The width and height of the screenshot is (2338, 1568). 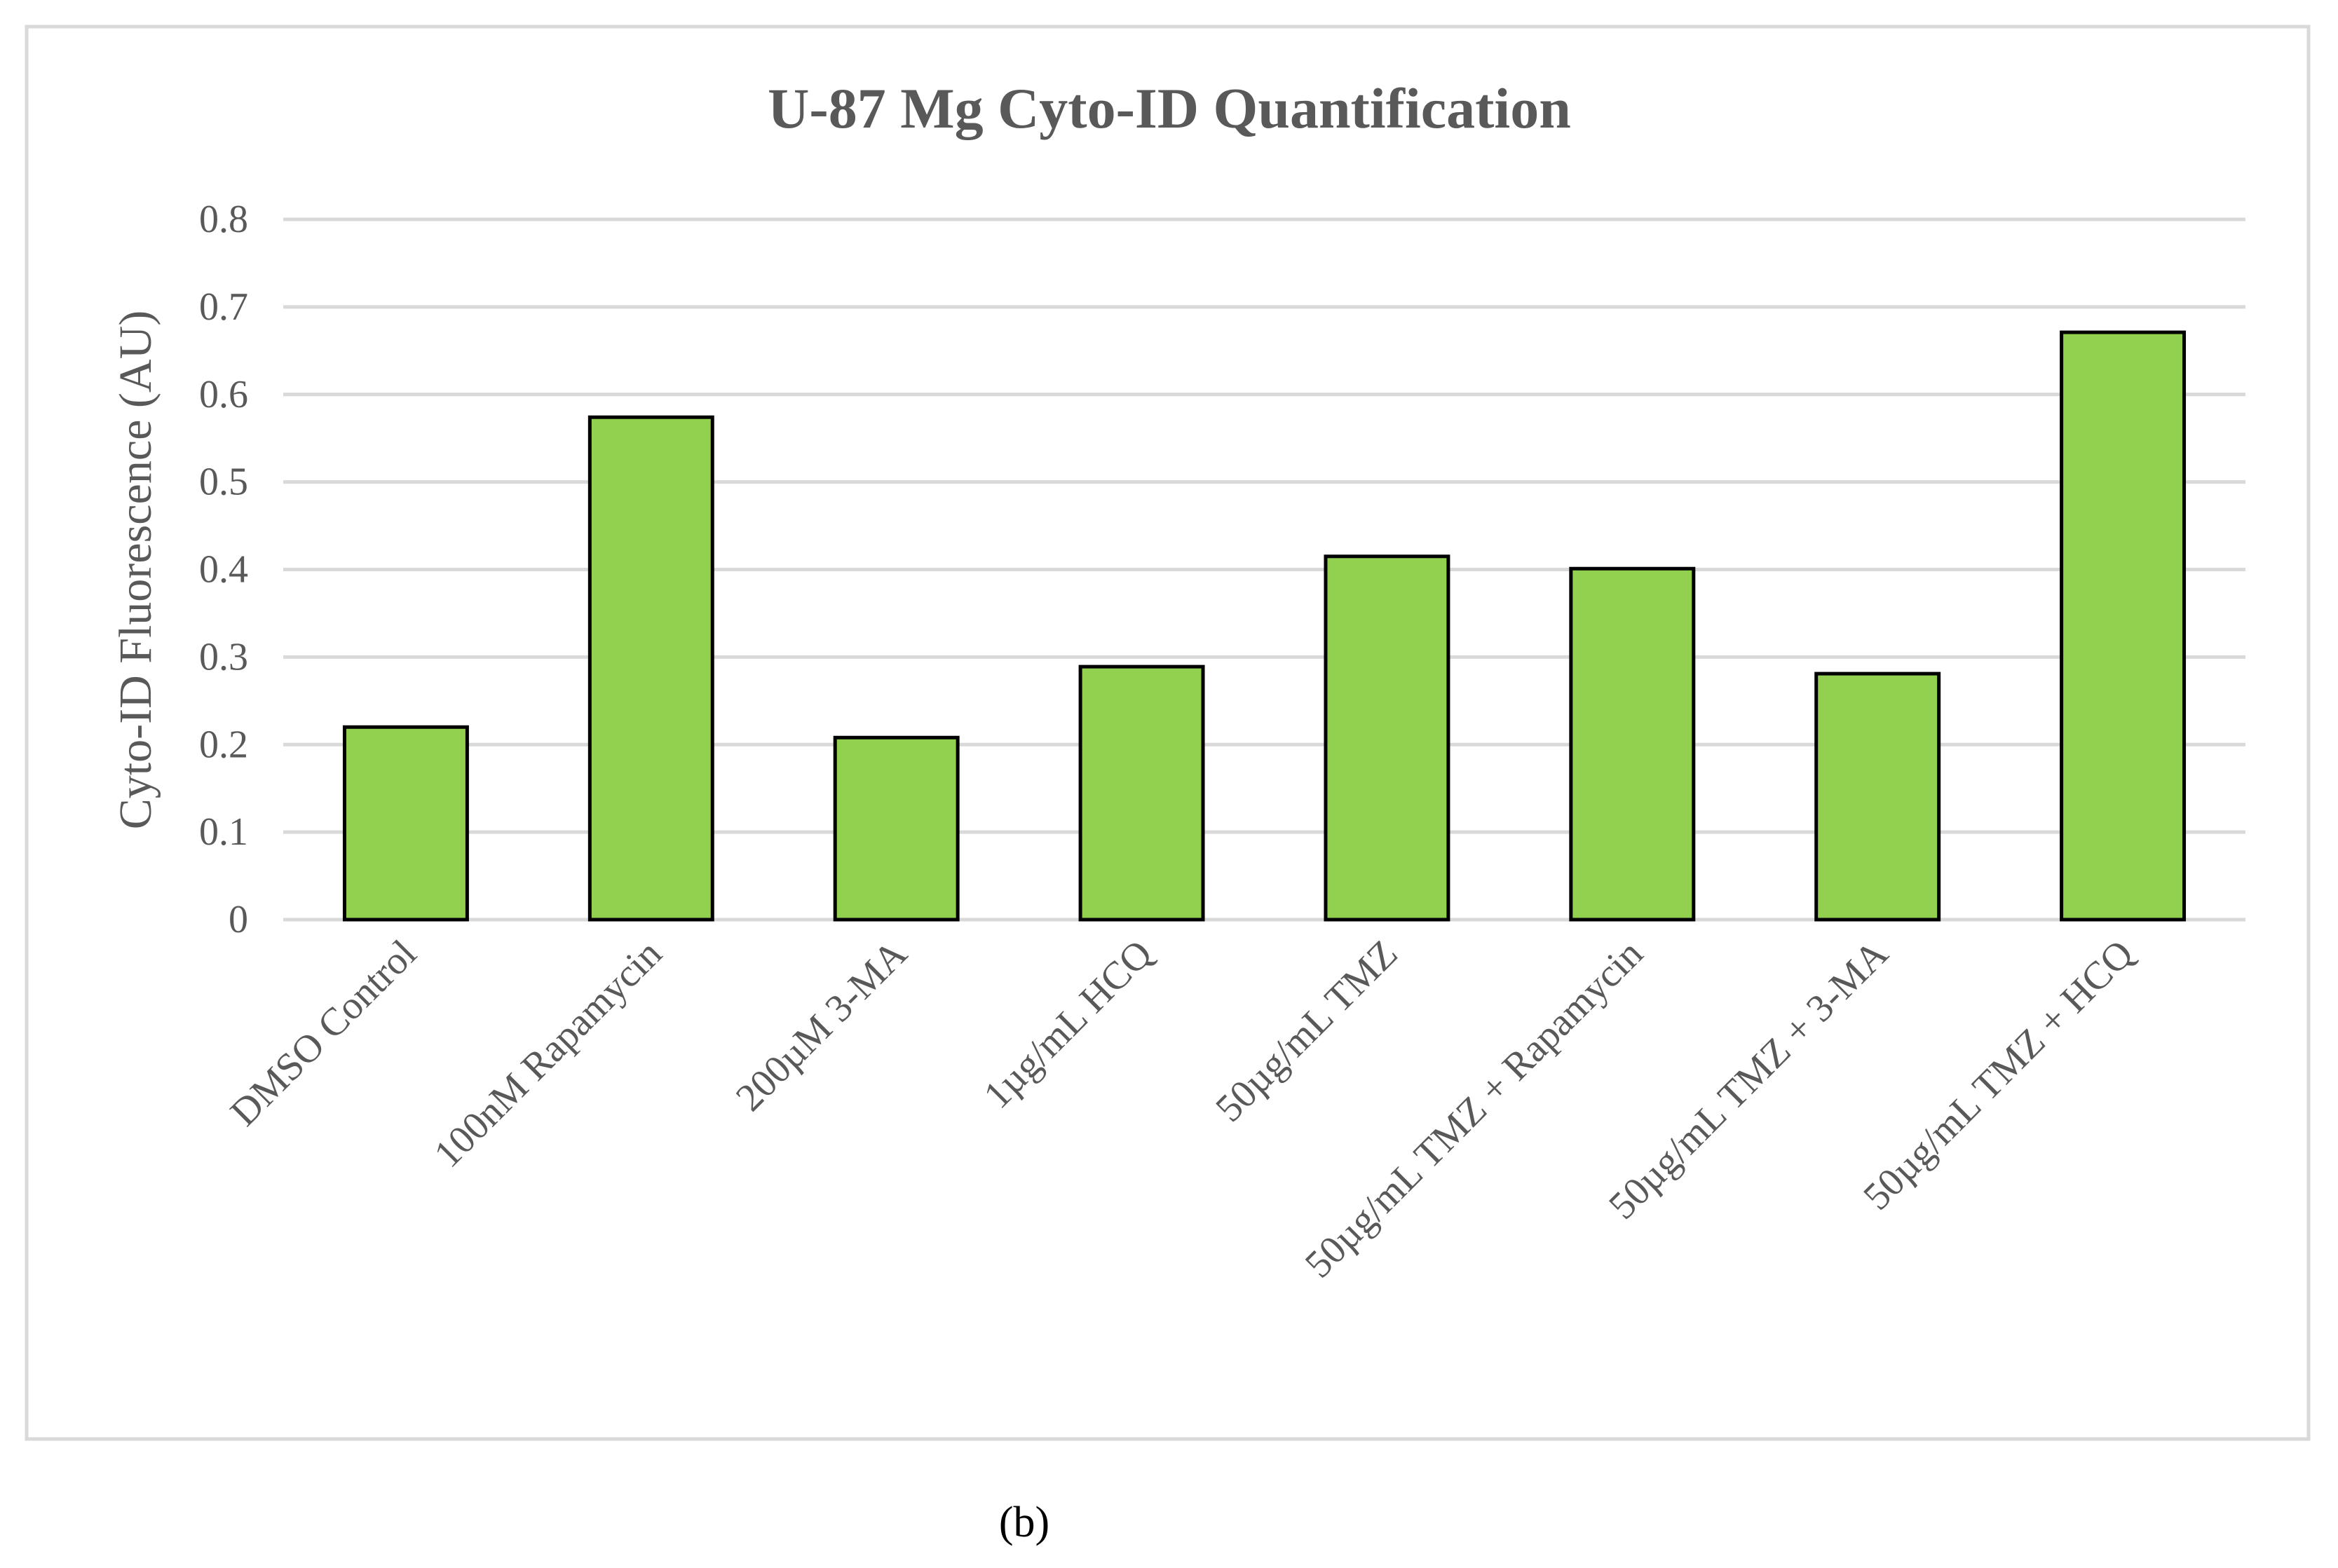 What do you see at coordinates (223, 482) in the screenshot?
I see `y-tick-label: 0.5` at bounding box center [223, 482].